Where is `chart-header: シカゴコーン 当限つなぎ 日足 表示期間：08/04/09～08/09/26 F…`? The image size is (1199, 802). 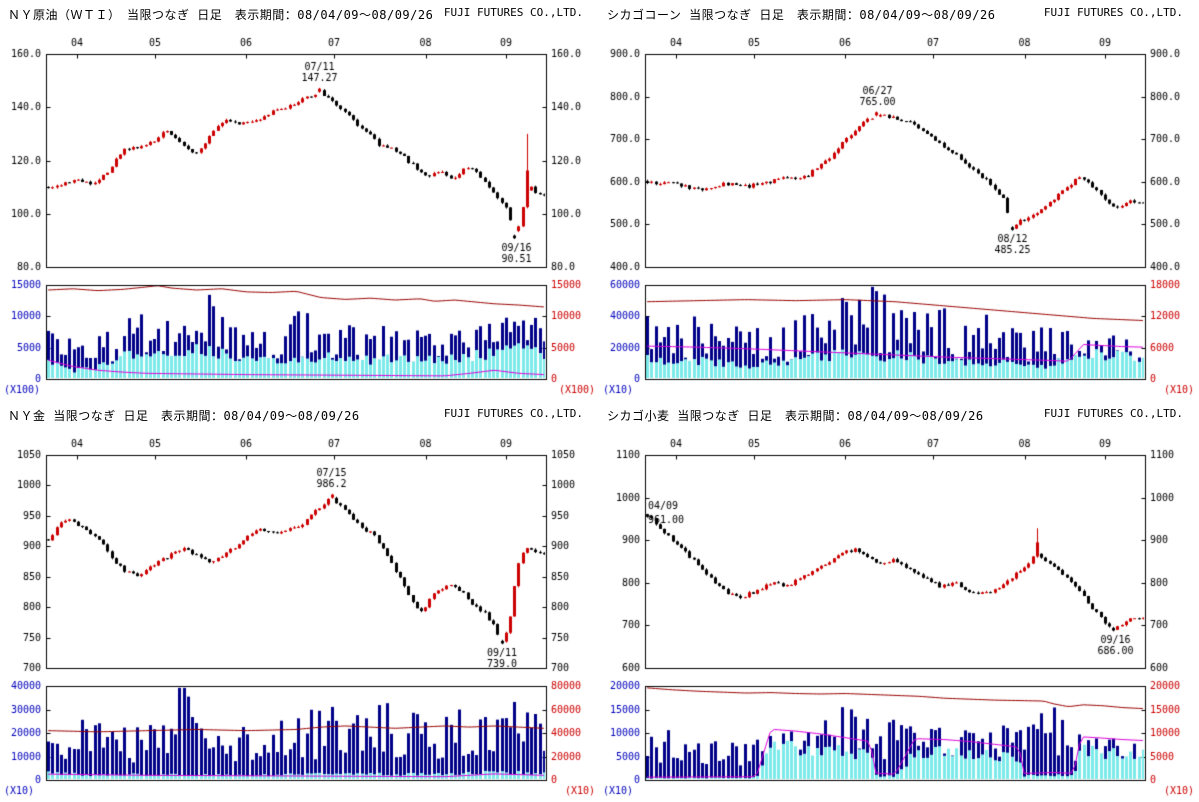
chart-header: シカゴコーン 当限つなぎ 日足 表示期間：08/04/09～08/09/26 F… is located at coordinates (899, 12).